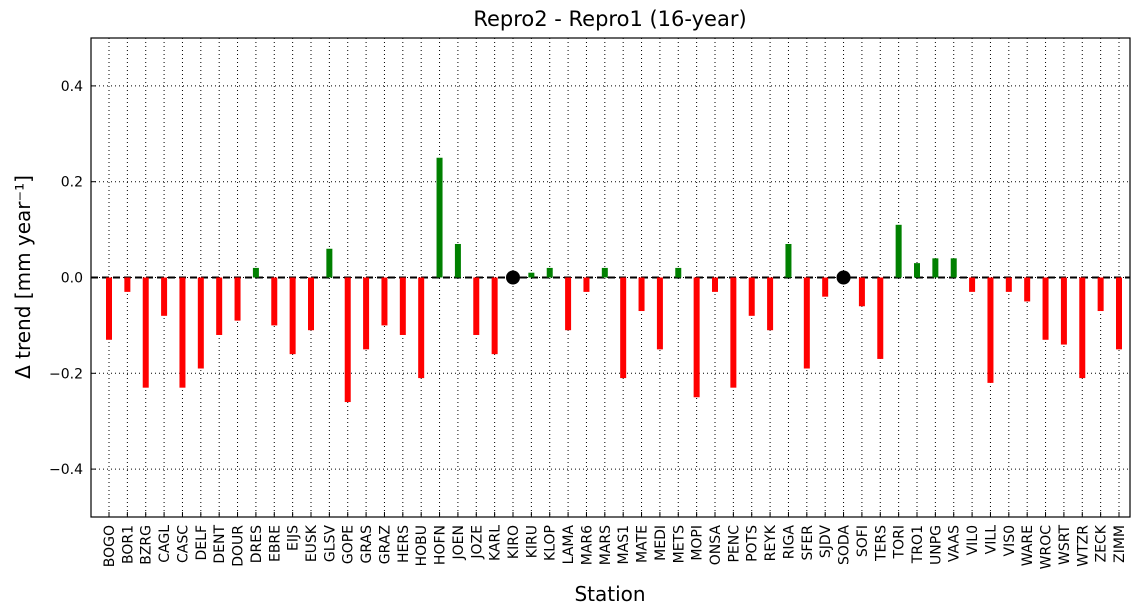  Describe the element at coordinates (863, 541) in the screenshot. I see `x-tick-label: SOFI` at that location.